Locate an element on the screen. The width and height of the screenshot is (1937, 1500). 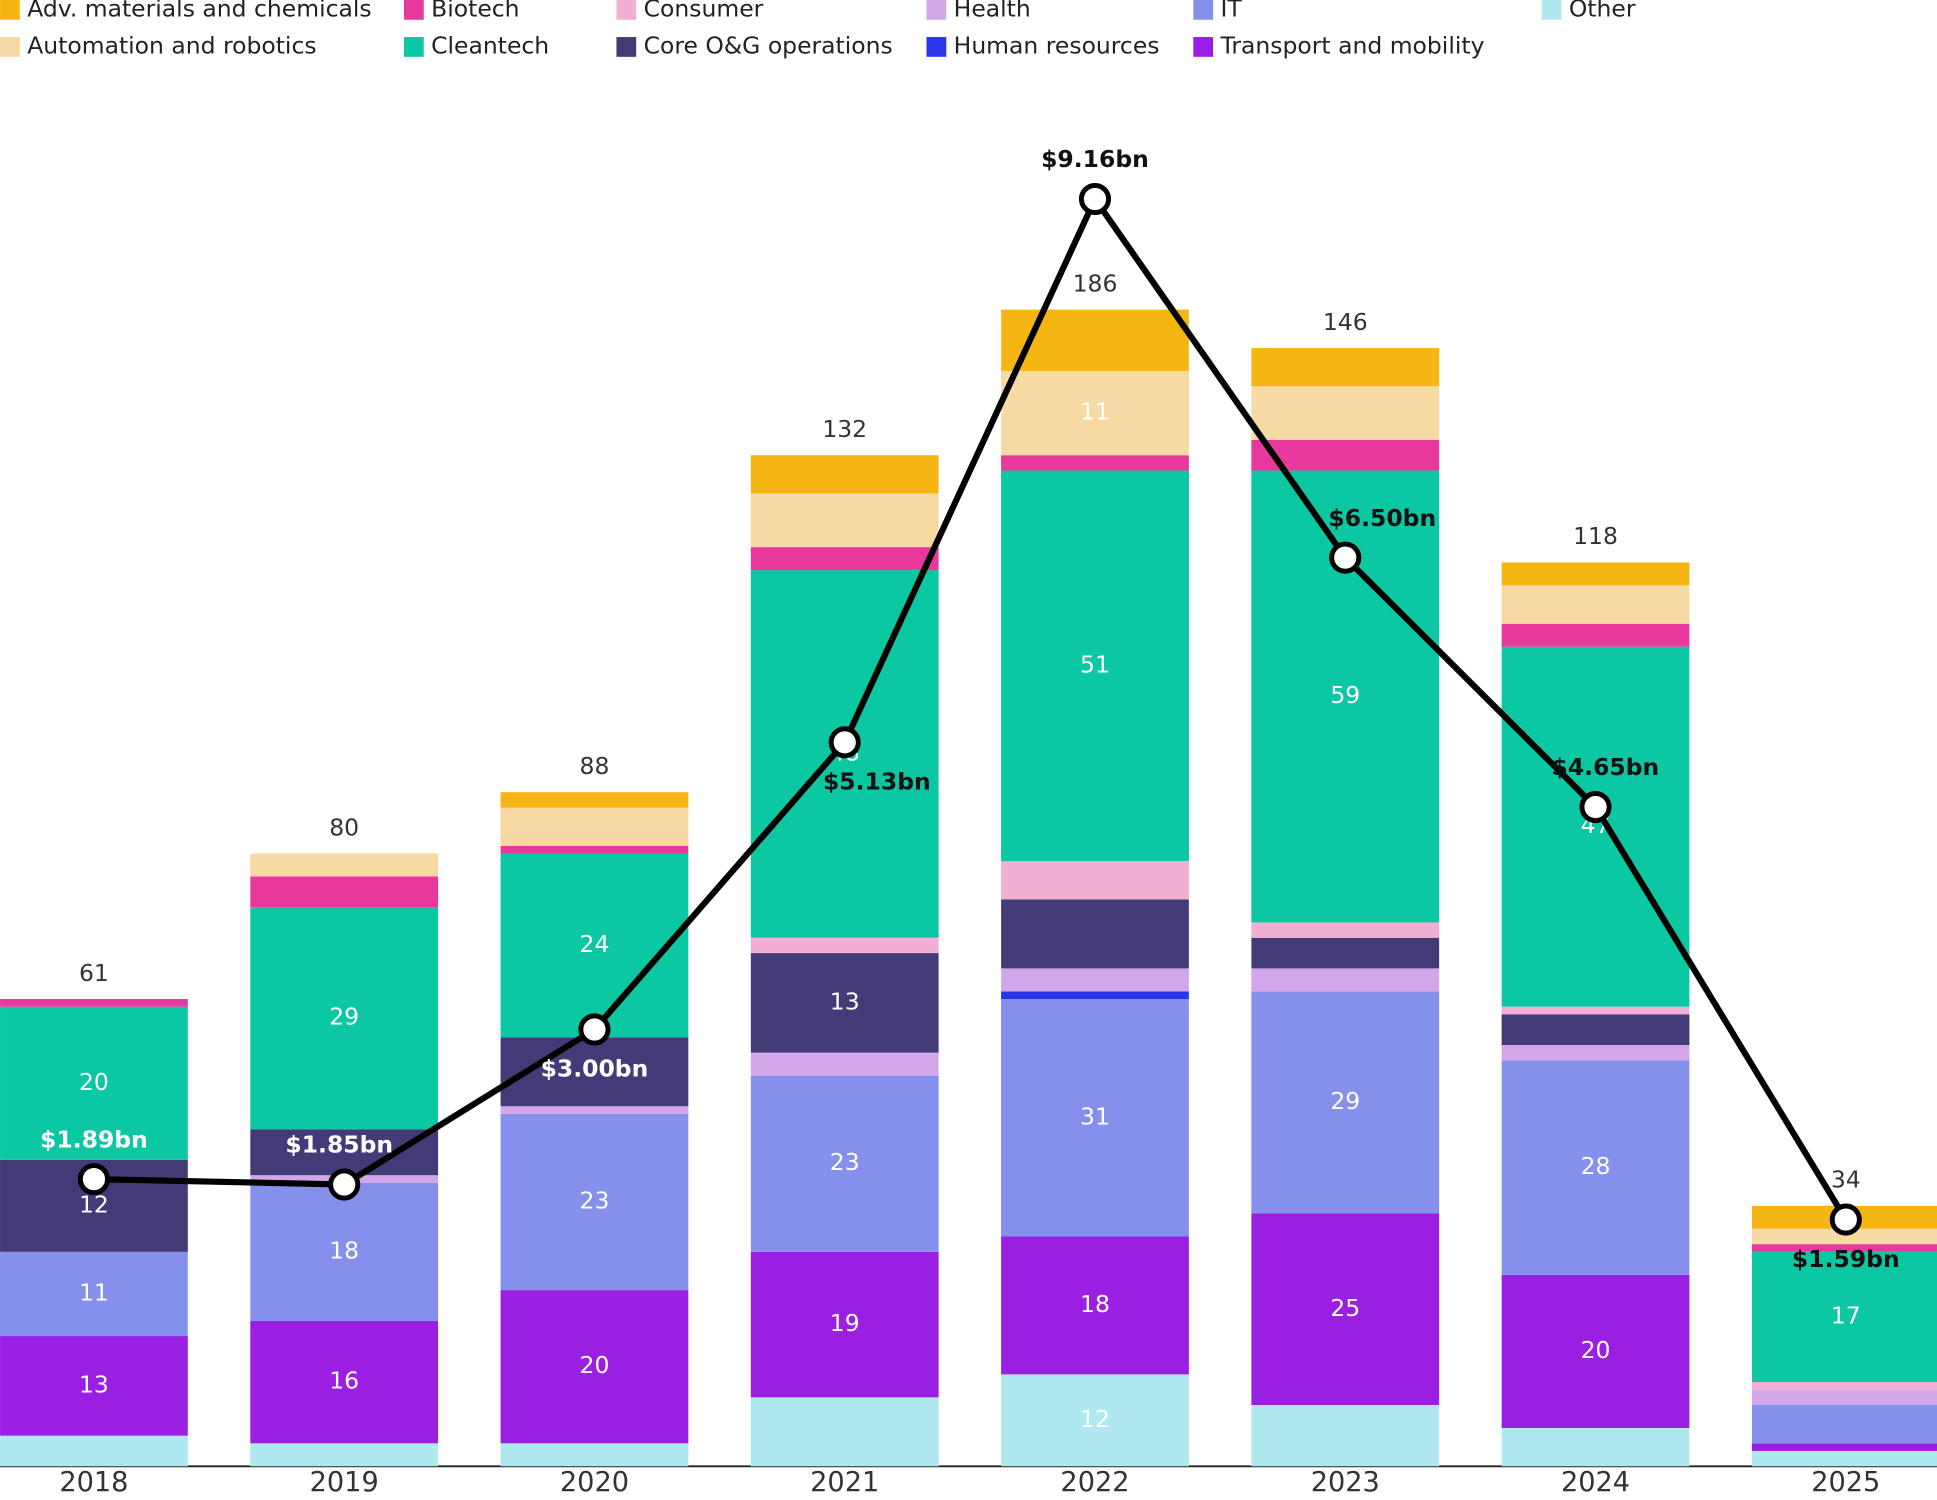
segment-label: 29 is located at coordinates (344, 1017).